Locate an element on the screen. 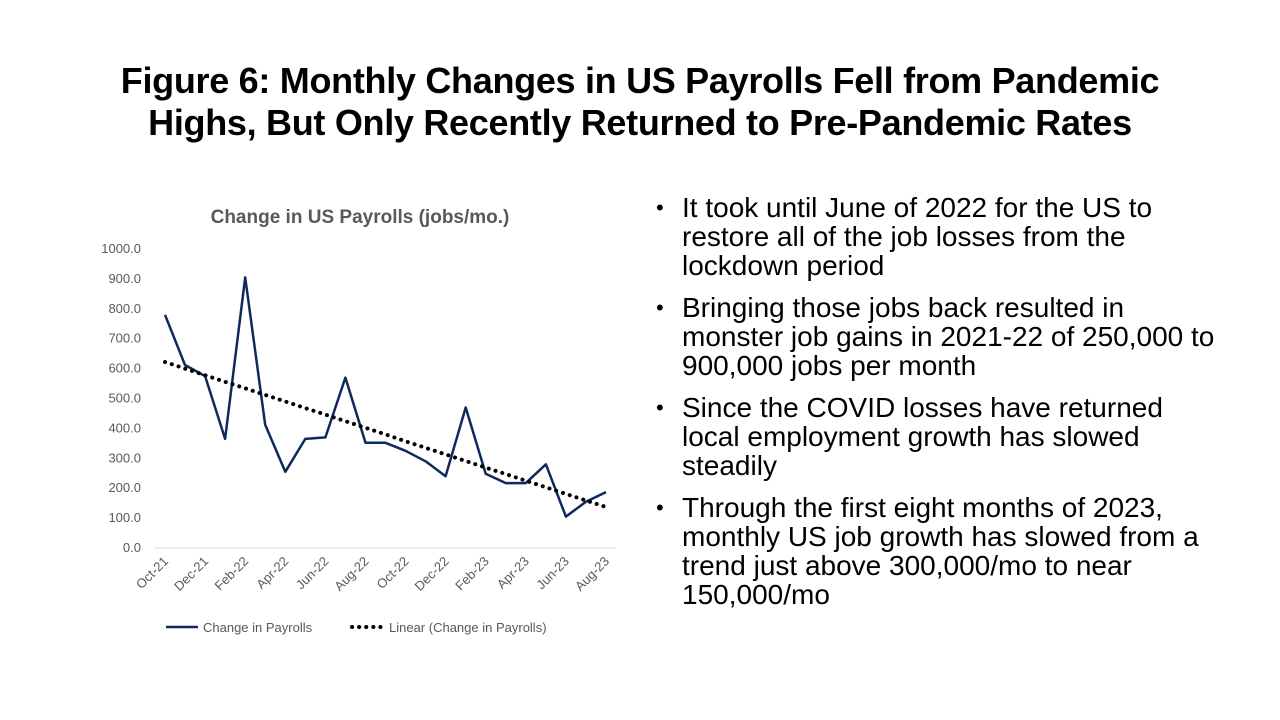 The image size is (1280, 720). chart-title: Change in US Payrolls (jobs/mo.) is located at coordinates (360, 217).